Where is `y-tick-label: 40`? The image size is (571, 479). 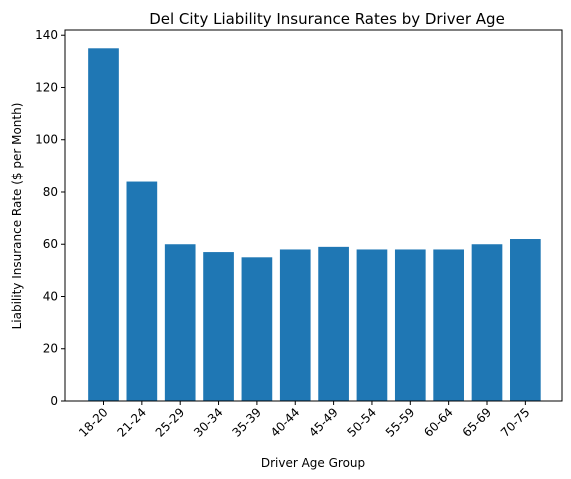
y-tick-label: 40 is located at coordinates (50, 296).